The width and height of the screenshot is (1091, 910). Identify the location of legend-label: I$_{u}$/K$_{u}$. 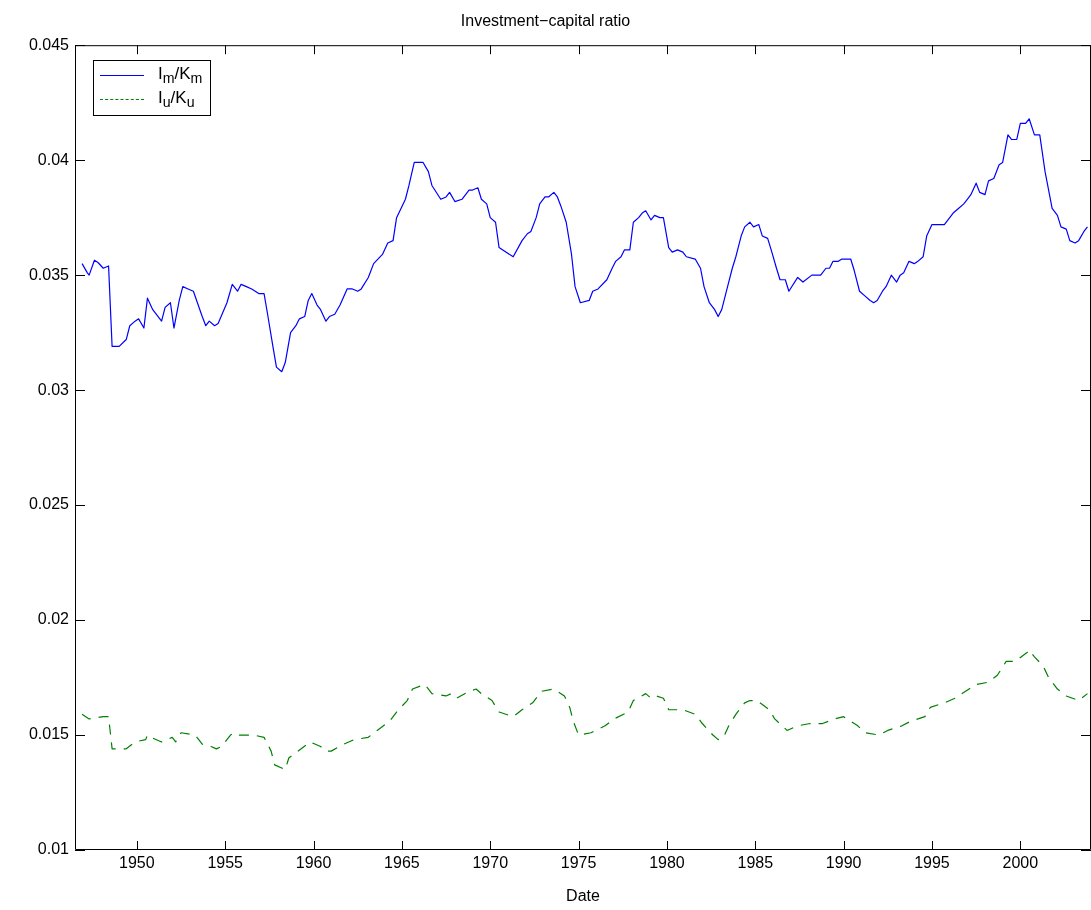
(176, 99).